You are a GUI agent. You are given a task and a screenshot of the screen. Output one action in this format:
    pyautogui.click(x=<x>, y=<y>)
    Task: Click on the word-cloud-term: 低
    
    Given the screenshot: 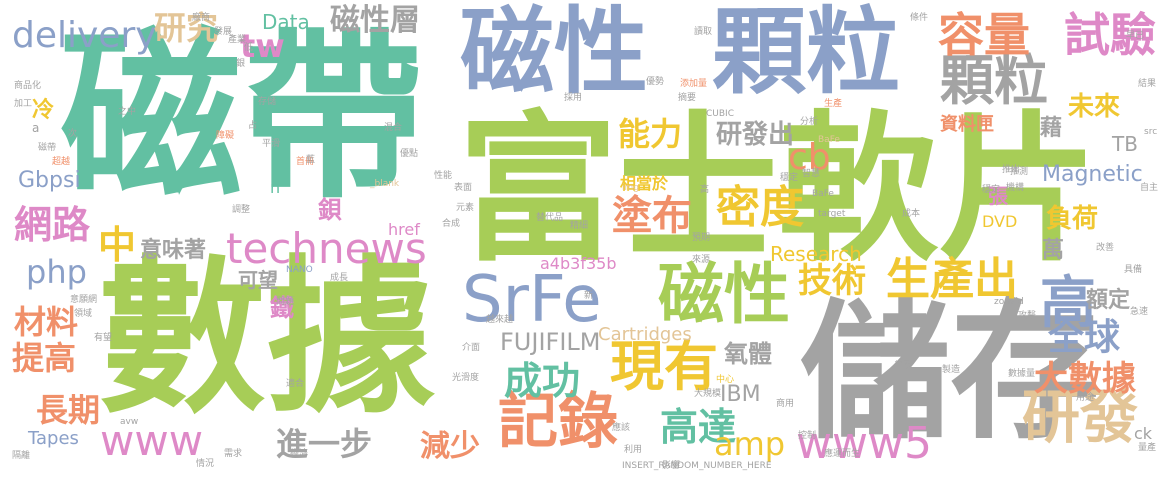 What is the action you would take?
    pyautogui.click(x=249, y=48)
    